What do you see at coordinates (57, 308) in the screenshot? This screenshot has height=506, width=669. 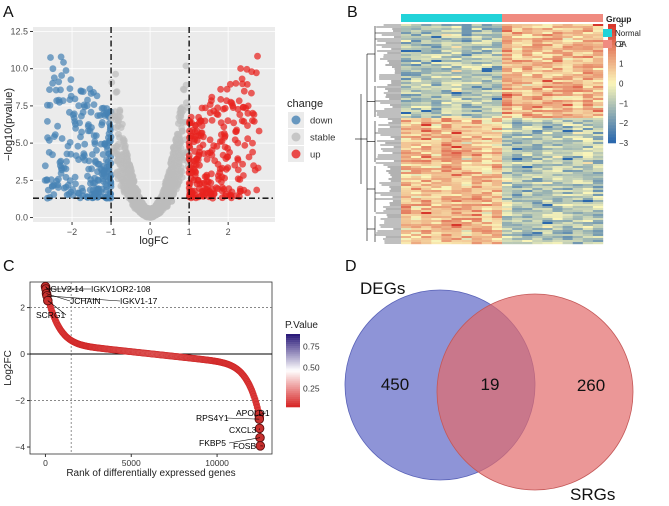 I see `gene-label-leader` at bounding box center [57, 308].